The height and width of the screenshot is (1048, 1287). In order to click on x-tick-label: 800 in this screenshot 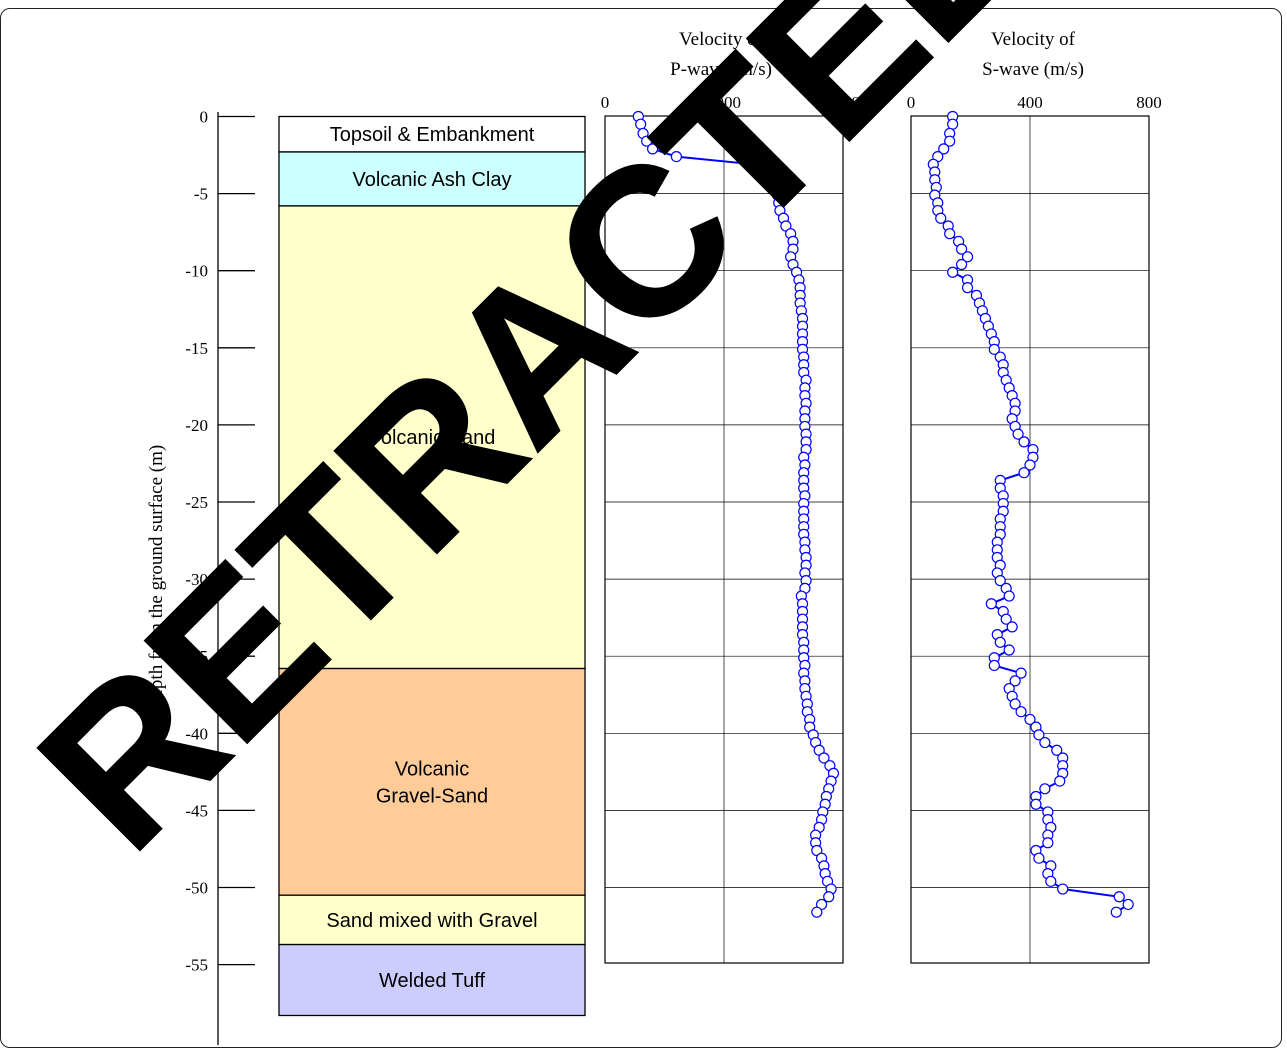, I will do `click(1149, 102)`.